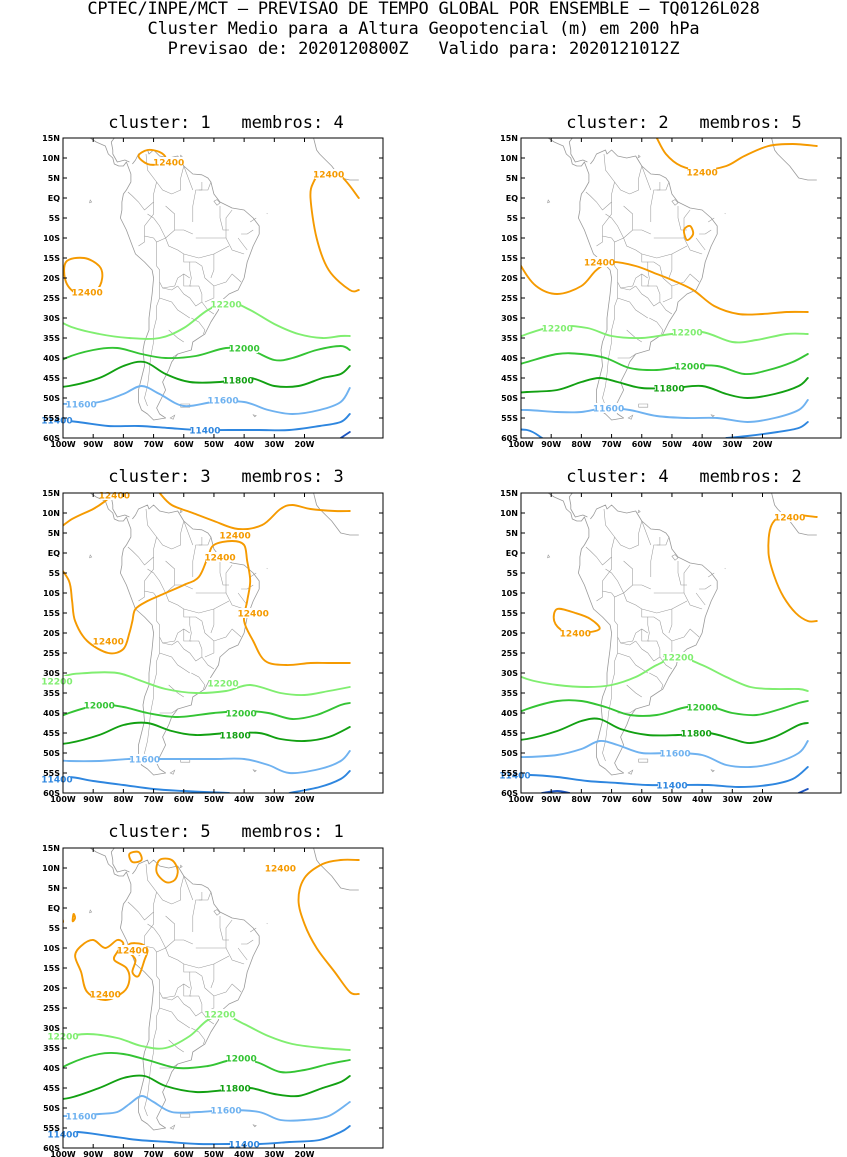  I want to click on lon-label: 80W, so click(123, 444).